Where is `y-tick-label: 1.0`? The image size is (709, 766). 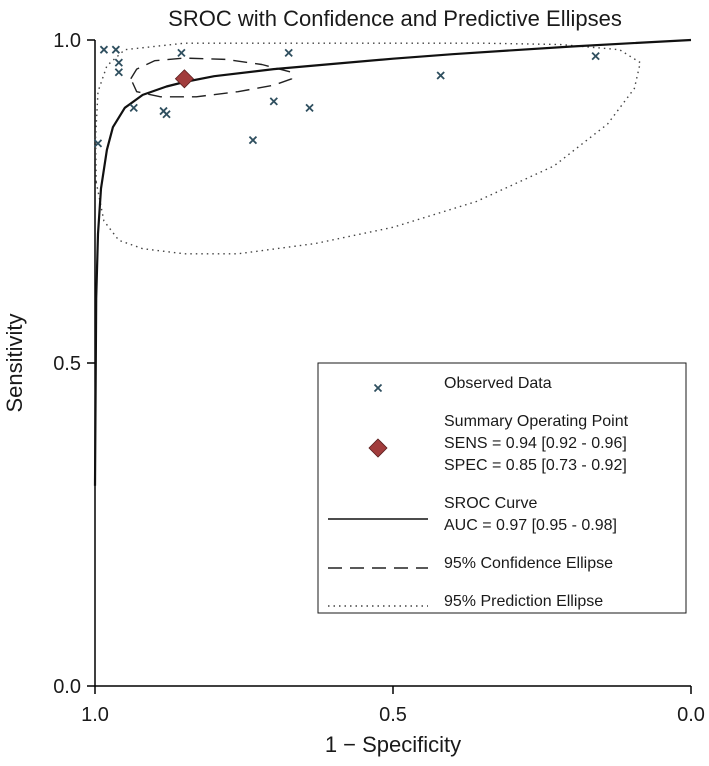
y-tick-label: 1.0 is located at coordinates (67, 41).